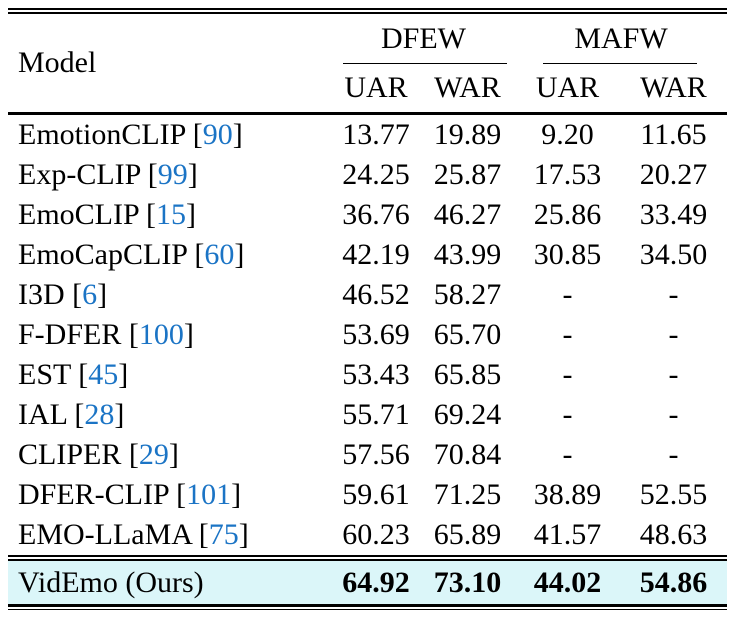  Describe the element at coordinates (673, 534) in the screenshot. I see `metric-value: 48.63` at that location.